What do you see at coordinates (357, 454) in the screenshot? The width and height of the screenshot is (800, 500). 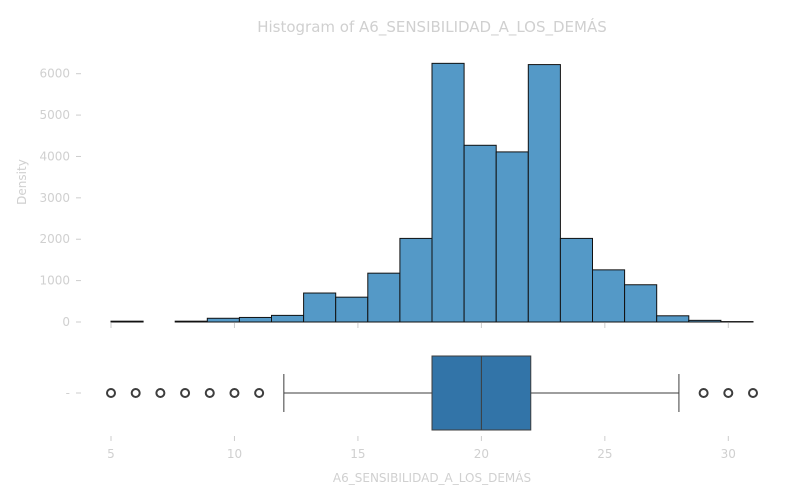 I see `x-tick-label: 15` at bounding box center [357, 454].